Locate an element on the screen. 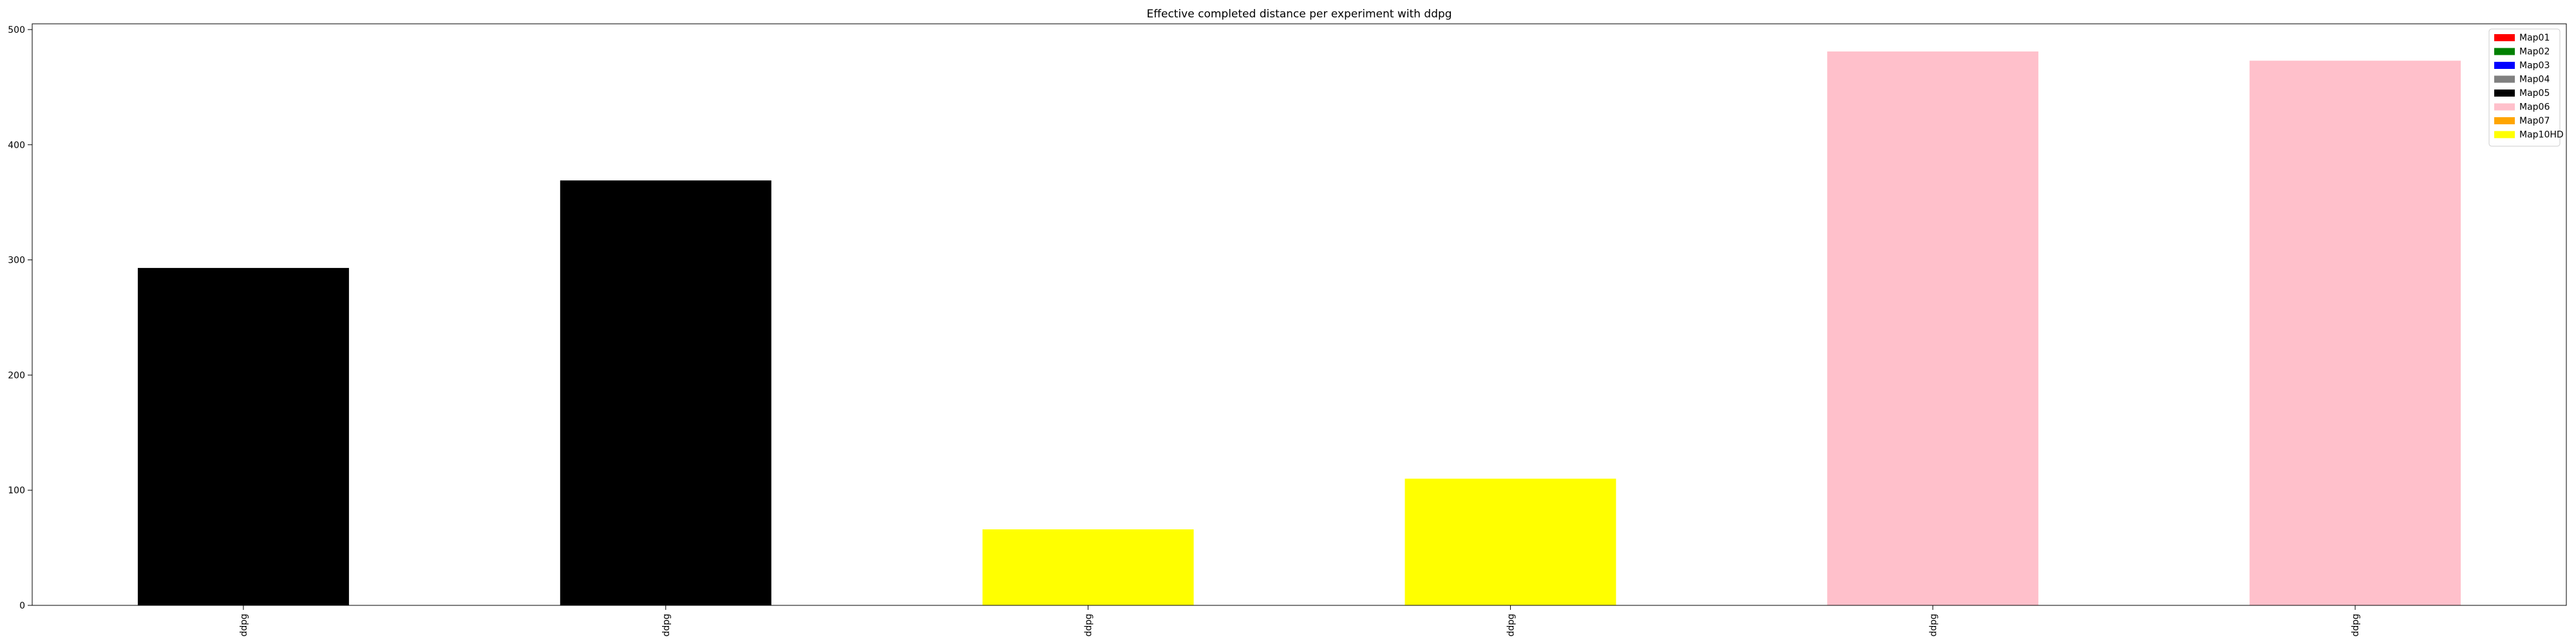 This screenshot has width=2576, height=644. legend-frame is located at coordinates (2524, 87).